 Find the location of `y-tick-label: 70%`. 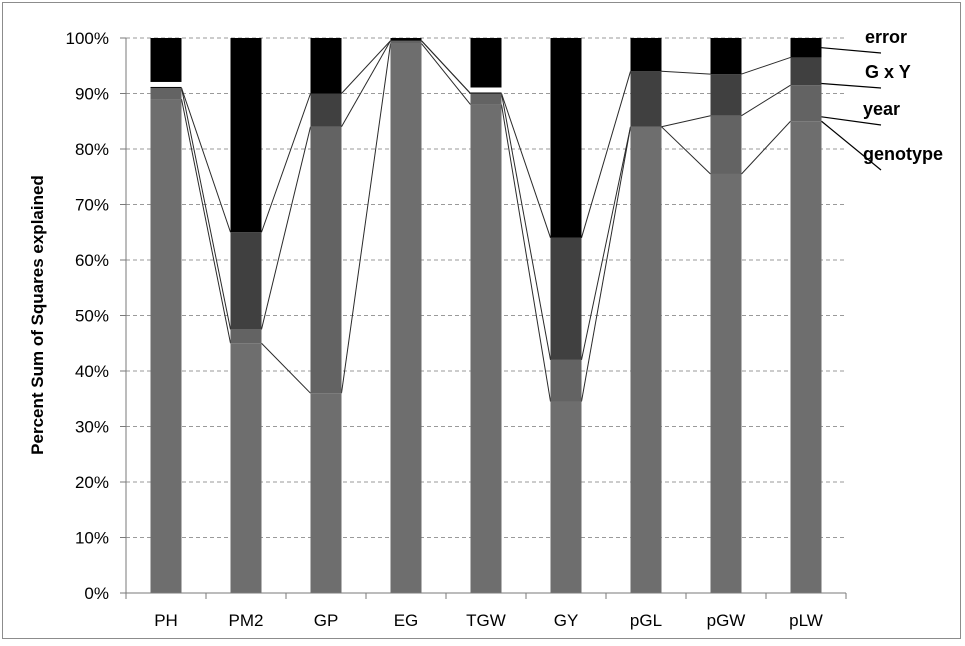

y-tick-label: 70% is located at coordinates (92, 205).